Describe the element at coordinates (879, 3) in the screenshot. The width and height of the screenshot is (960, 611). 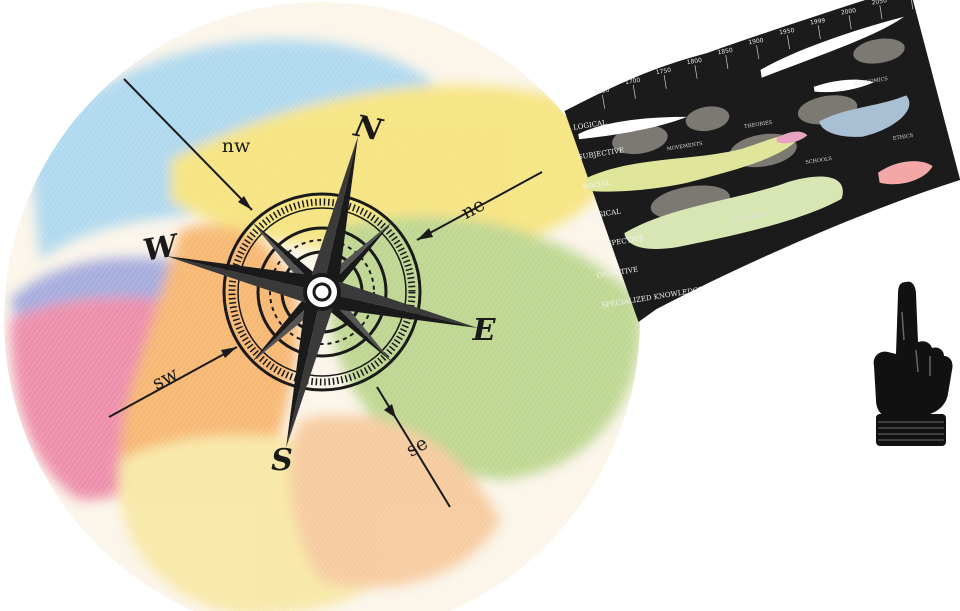
I see `map-tick-label: 2050` at that location.